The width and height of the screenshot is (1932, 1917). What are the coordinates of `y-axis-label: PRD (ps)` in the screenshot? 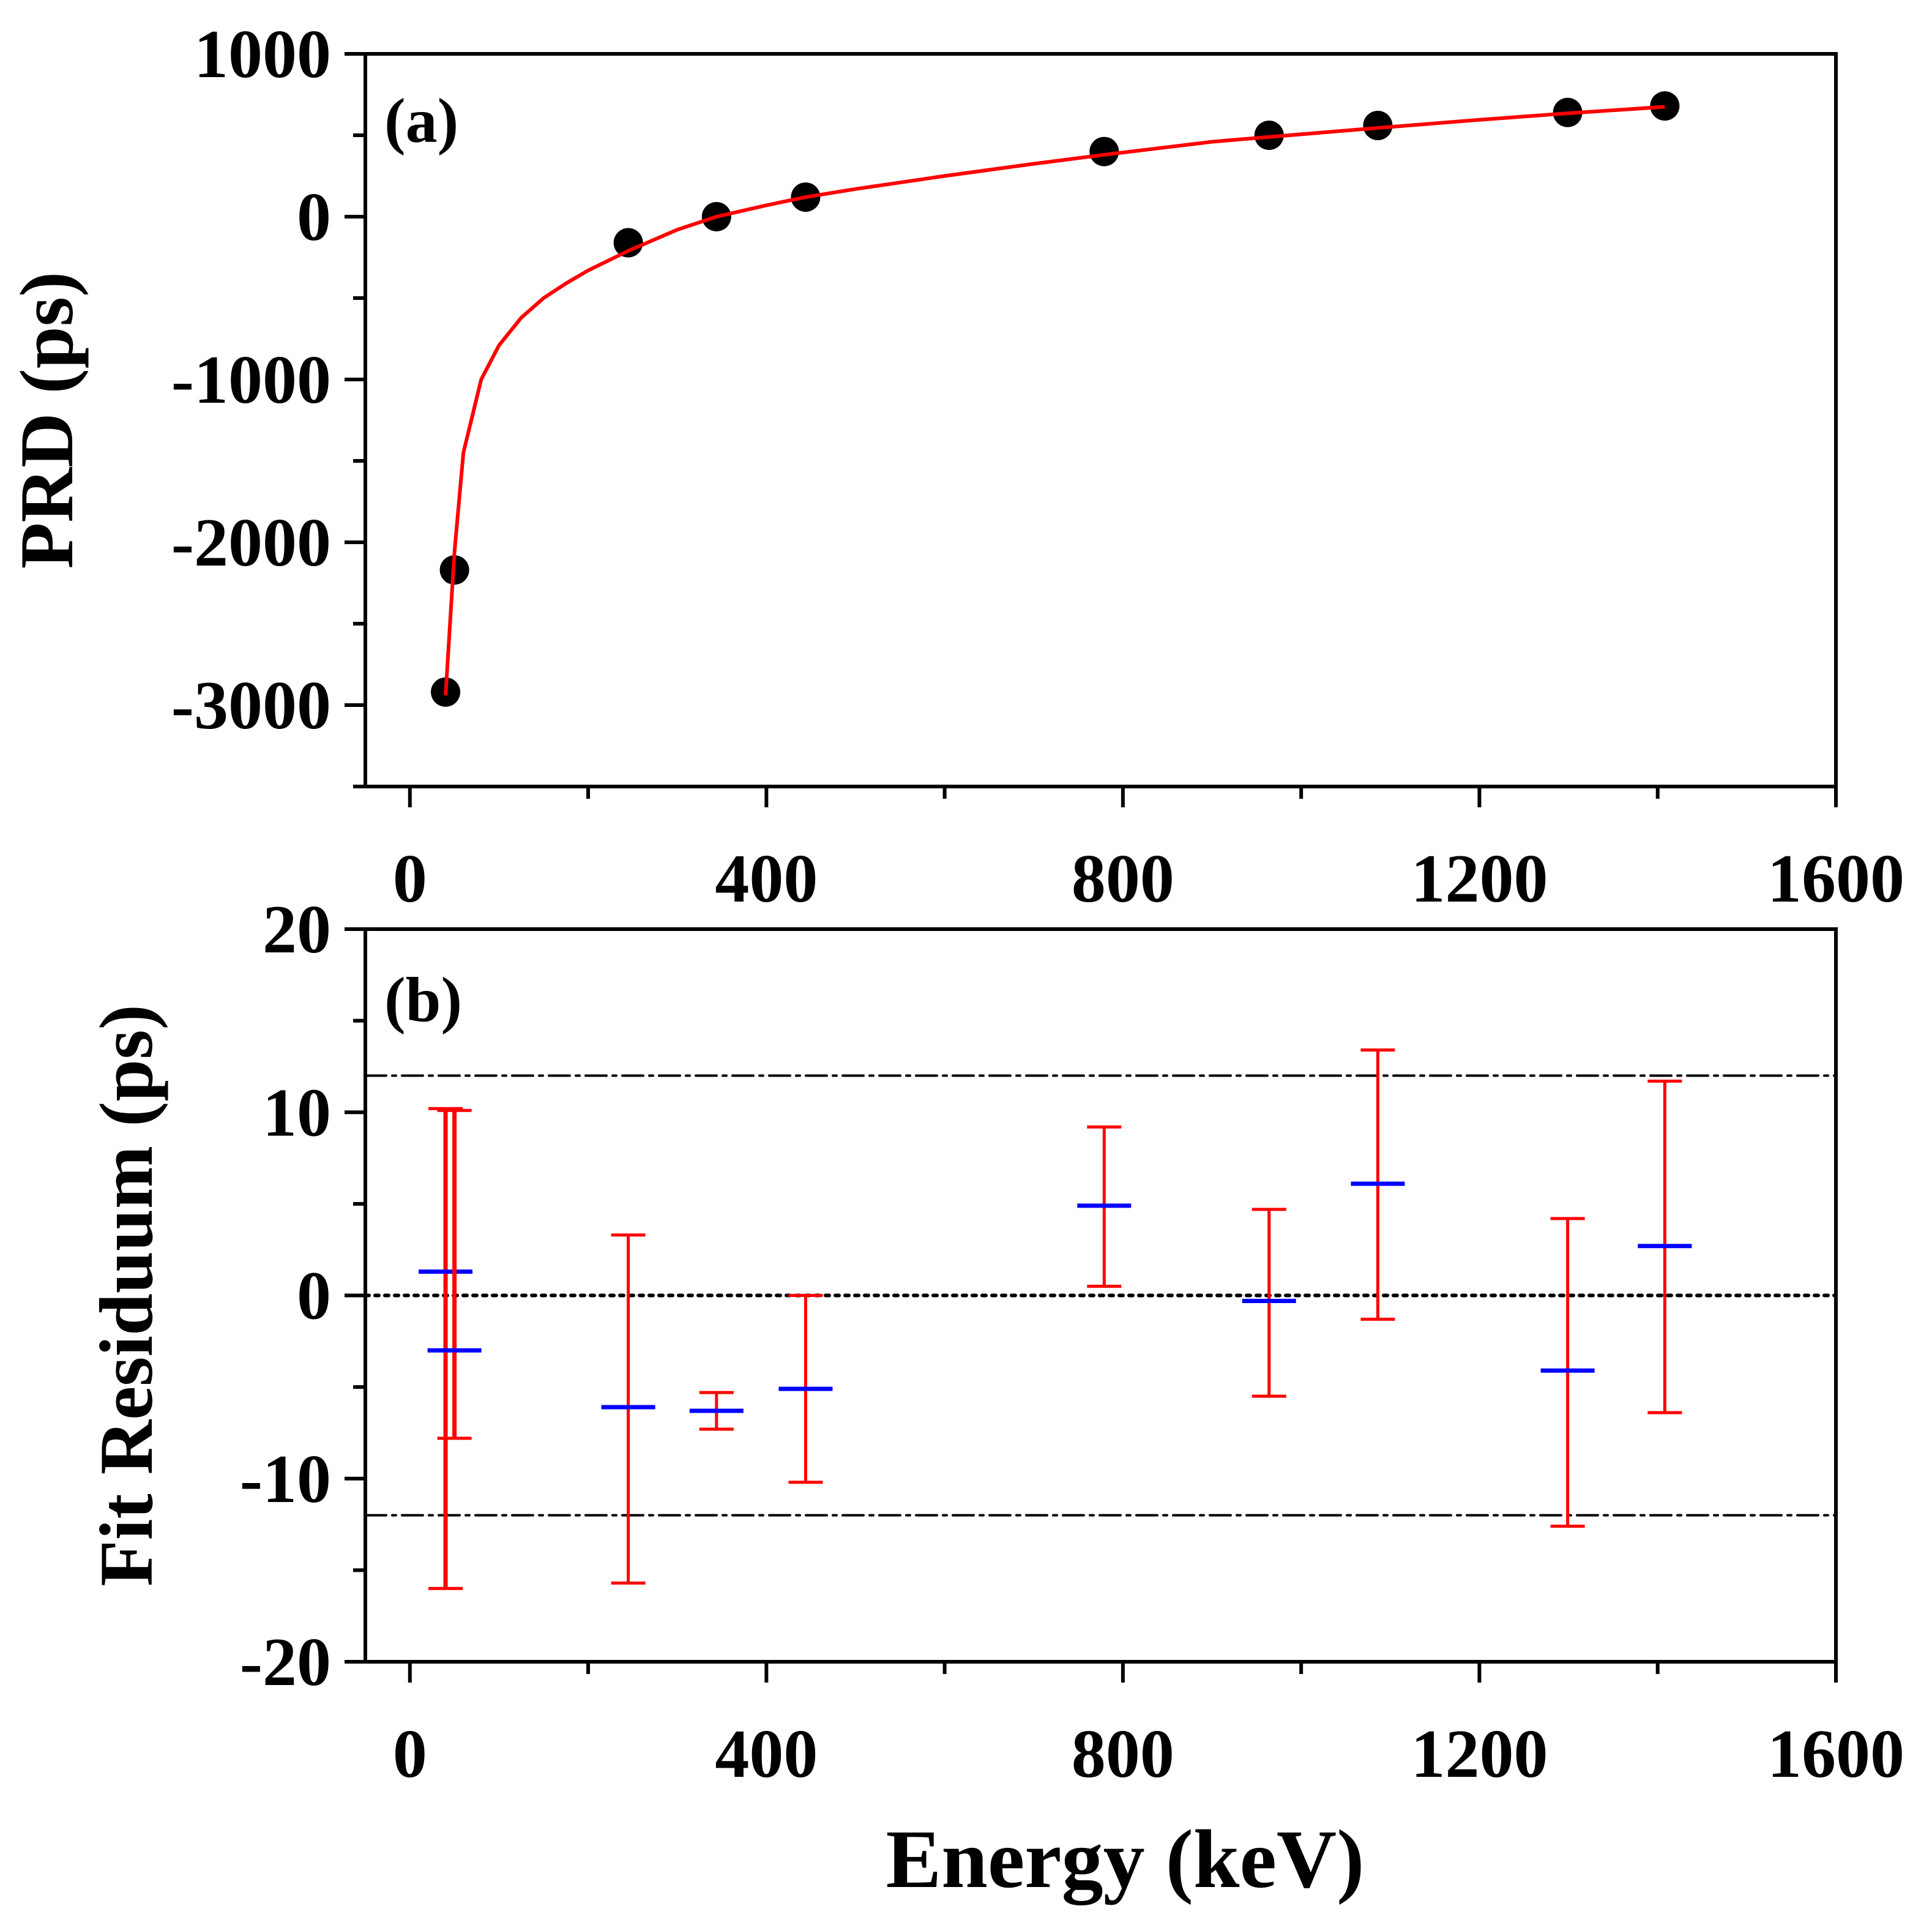 It's located at (47, 420).